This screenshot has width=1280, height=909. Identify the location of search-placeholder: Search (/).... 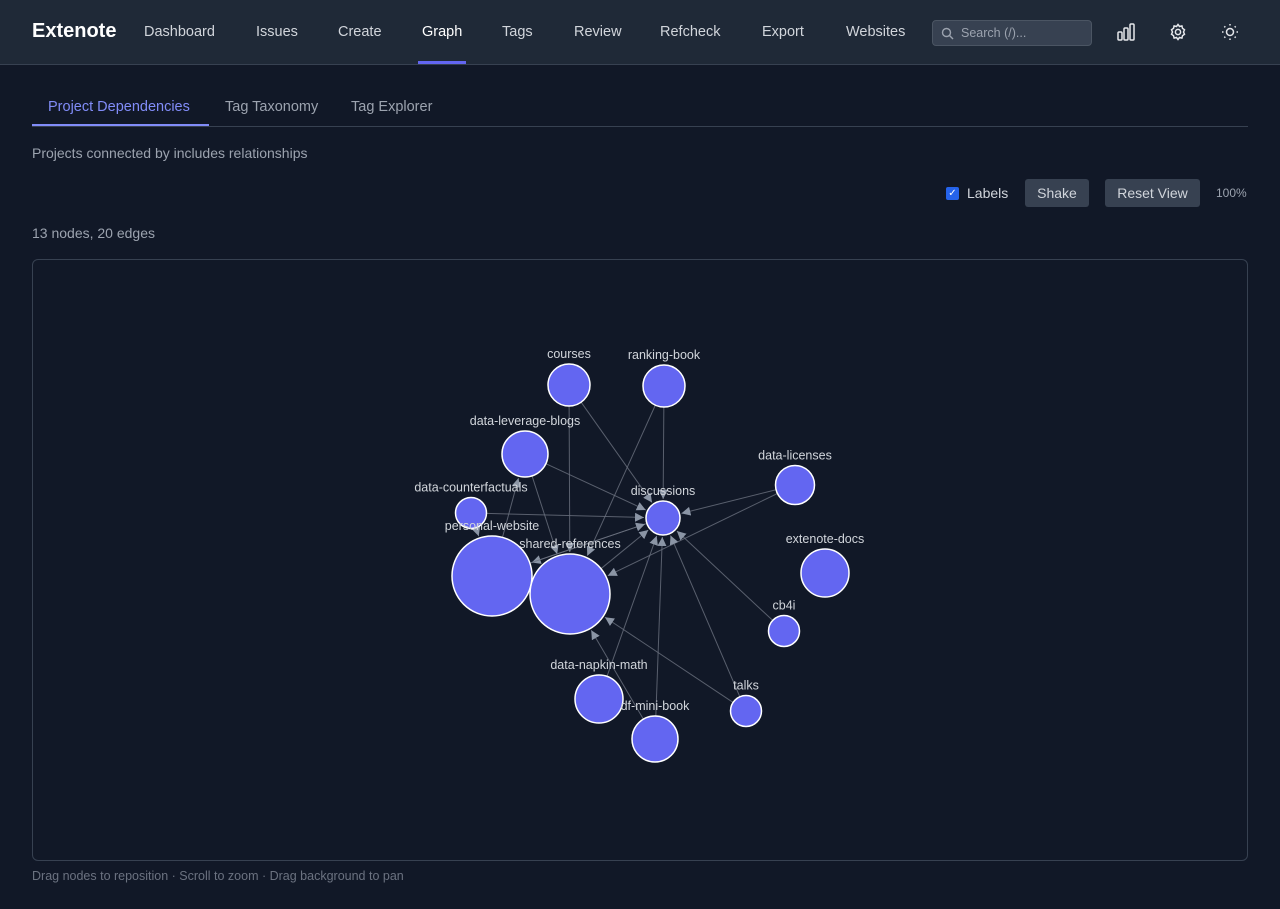
(994, 33).